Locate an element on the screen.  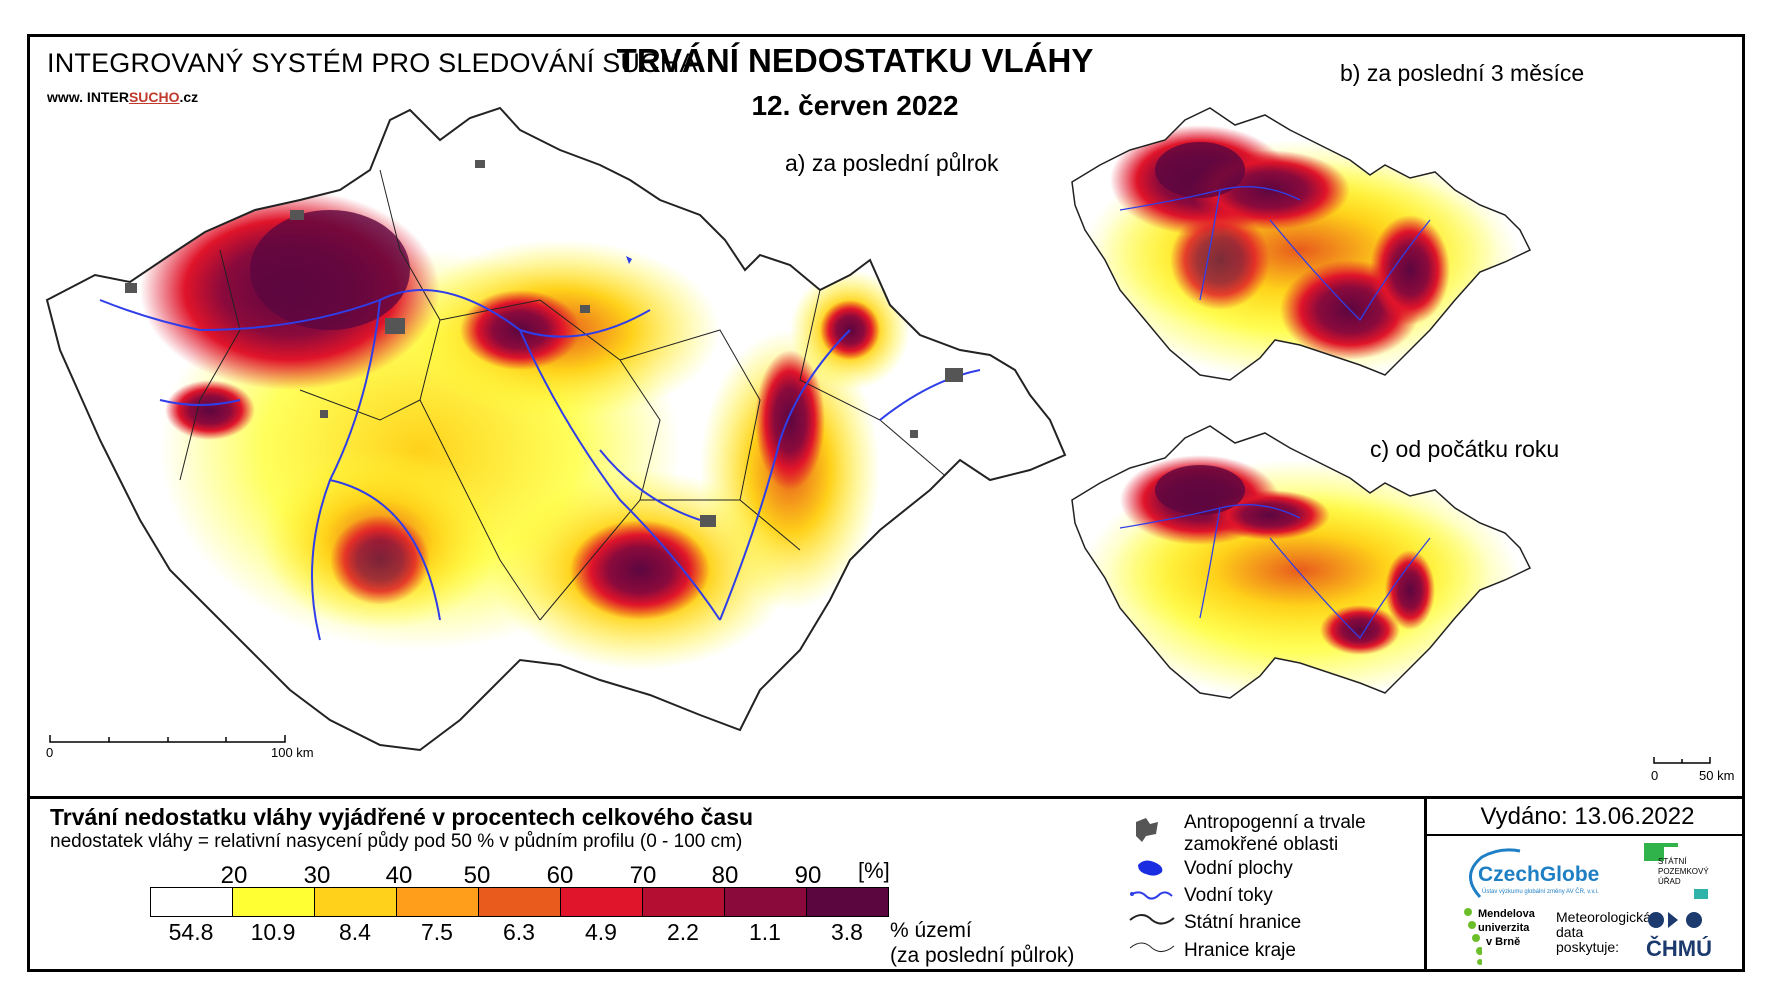
legend-pct: 54.8 is located at coordinates (191, 932).